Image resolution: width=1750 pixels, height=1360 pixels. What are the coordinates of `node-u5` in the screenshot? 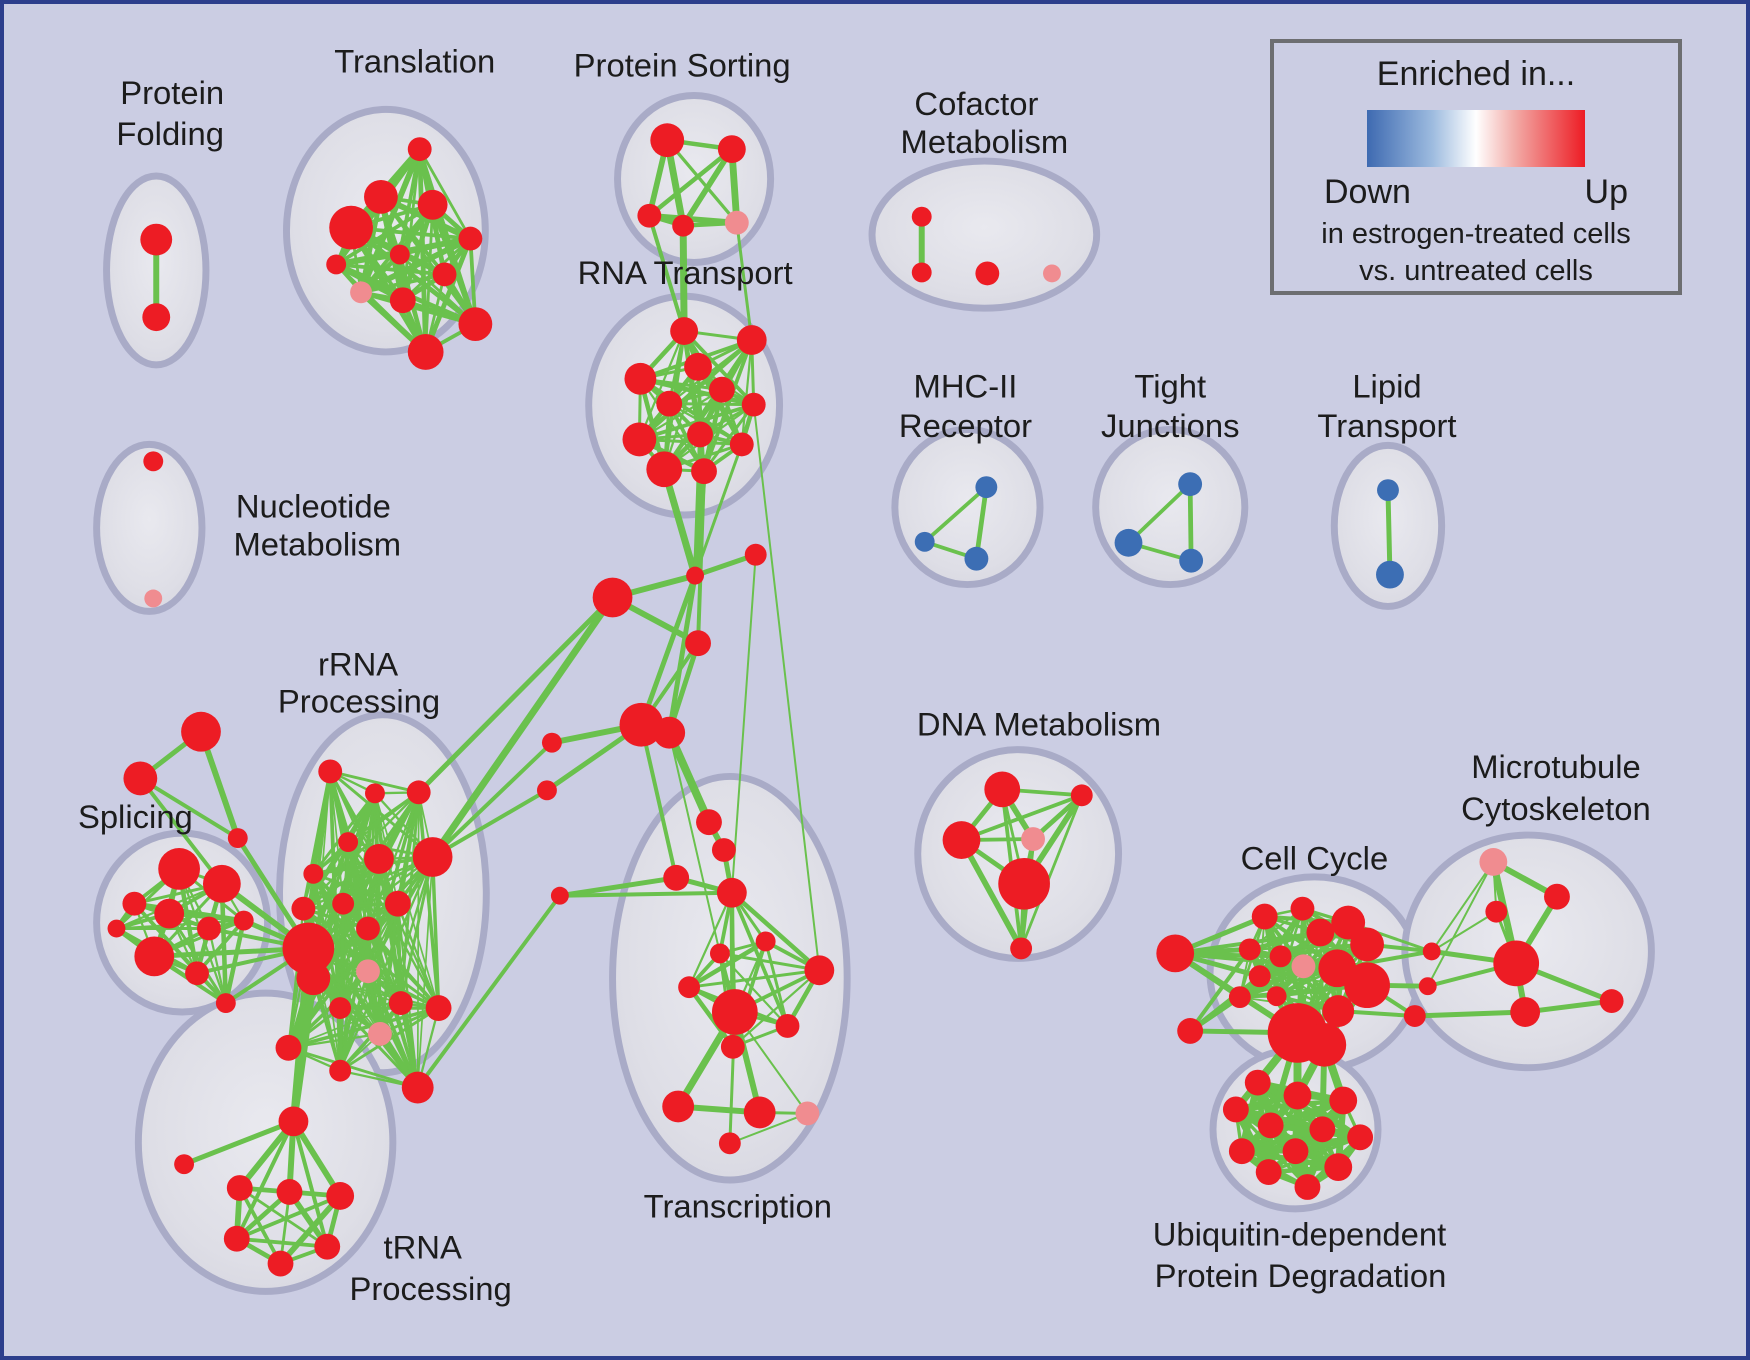 It's located at (1270, 1125).